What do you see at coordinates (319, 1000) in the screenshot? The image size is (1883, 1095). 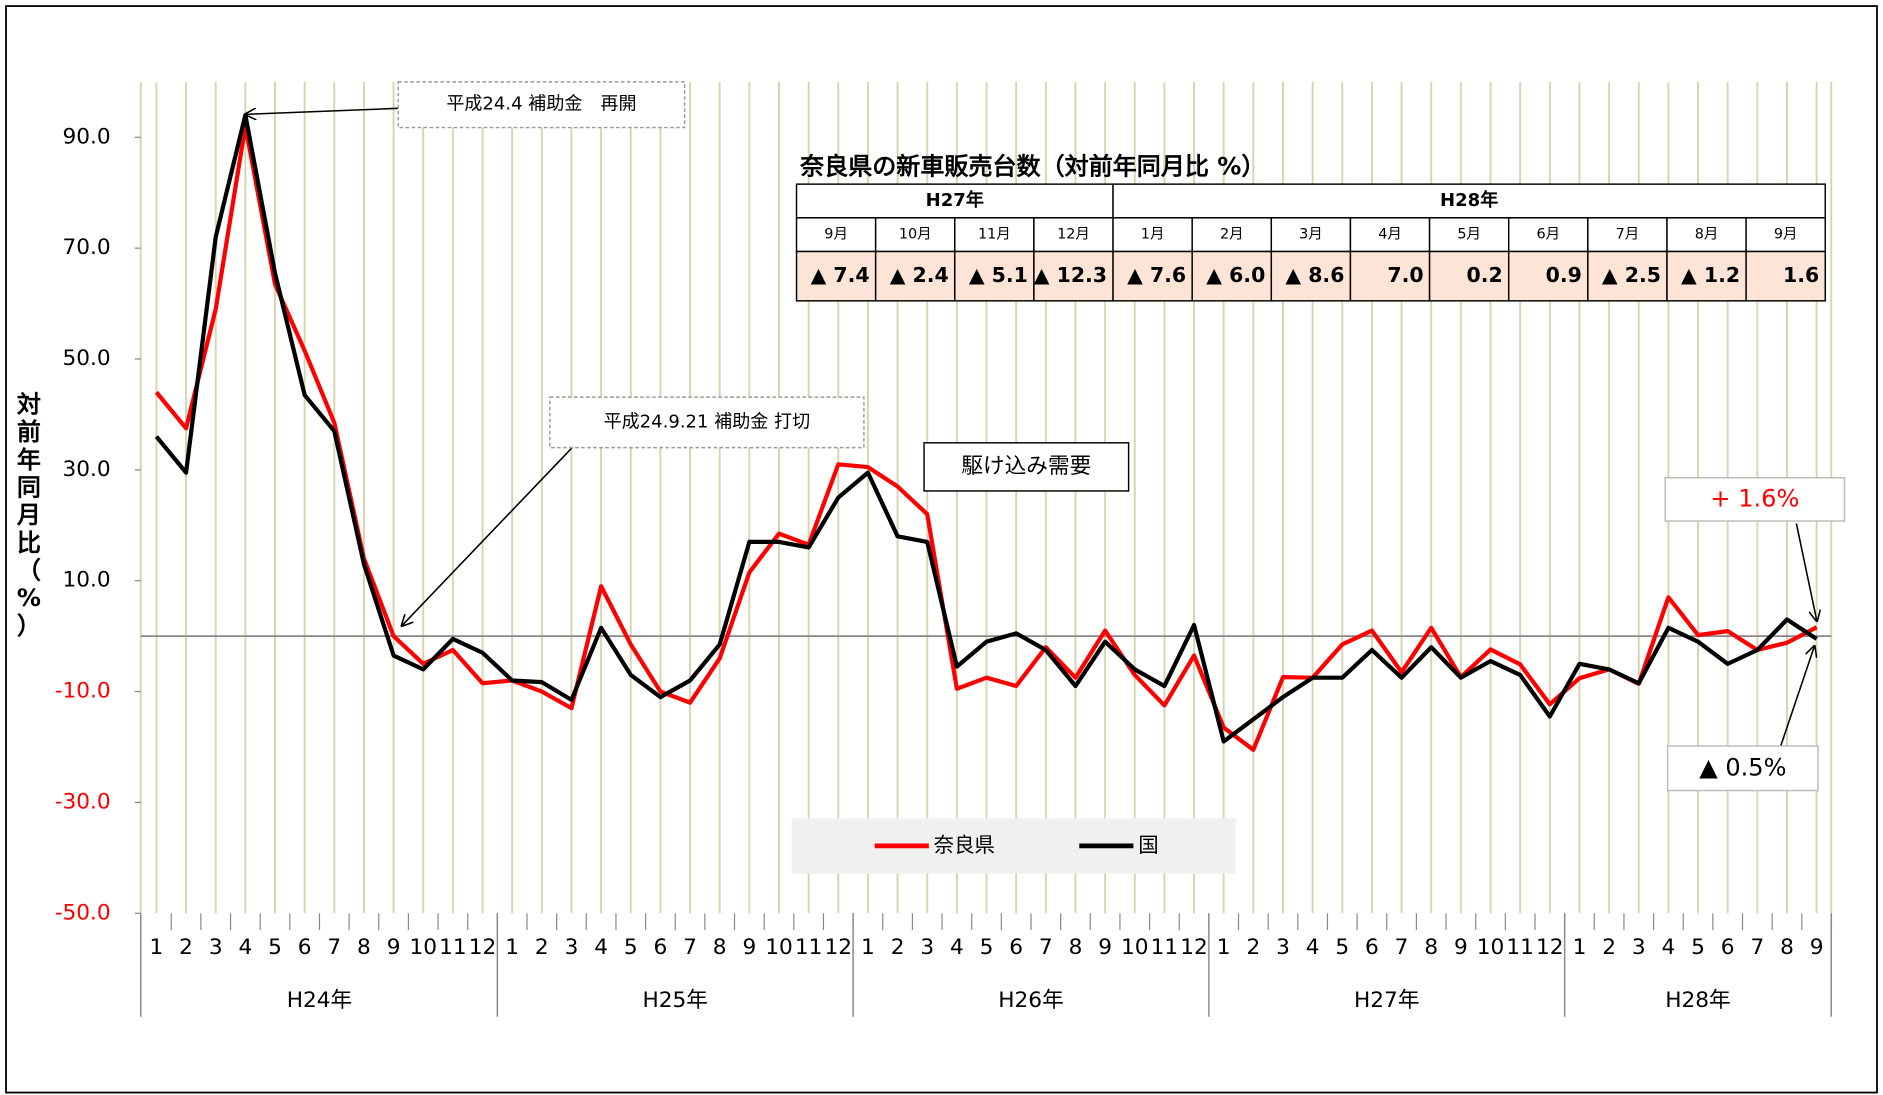 I see `group-label: H24年` at bounding box center [319, 1000].